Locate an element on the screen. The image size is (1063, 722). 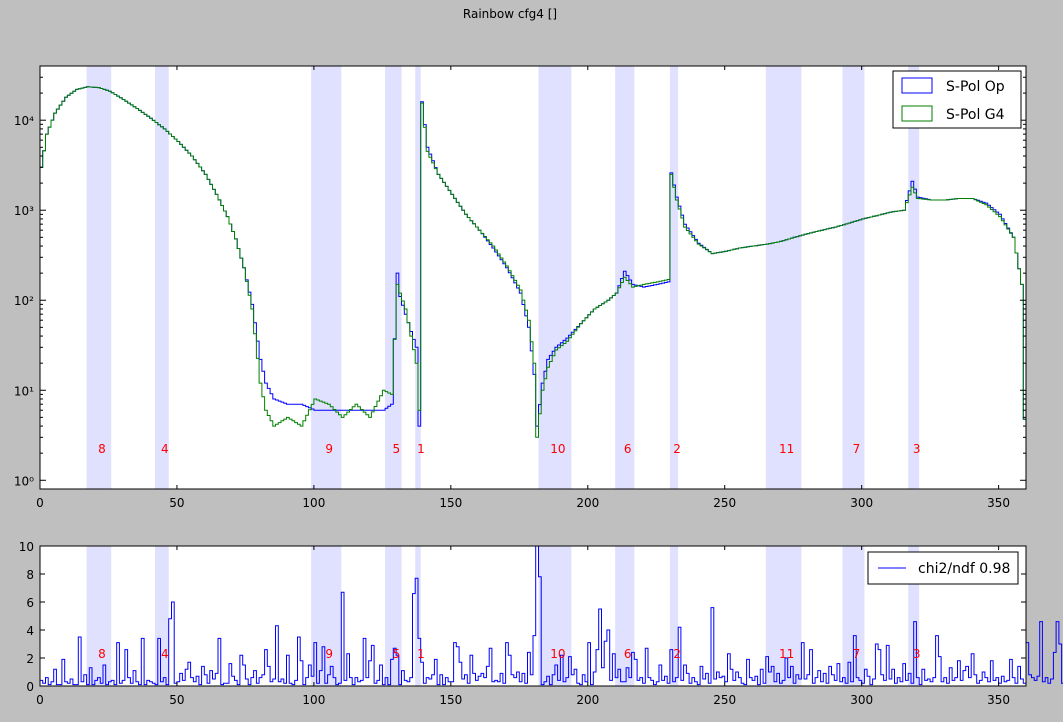
chi2-ytick-label-6: 6 is located at coordinates (30, 603).